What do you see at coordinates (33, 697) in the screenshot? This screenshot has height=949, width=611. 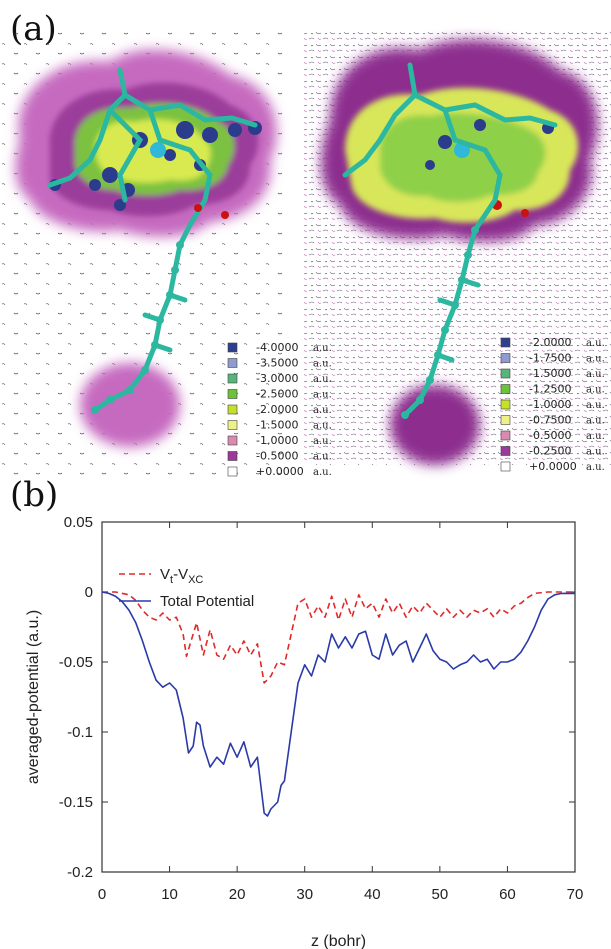 I see `y-axis-label: averaged-potential (a.u.)` at bounding box center [33, 697].